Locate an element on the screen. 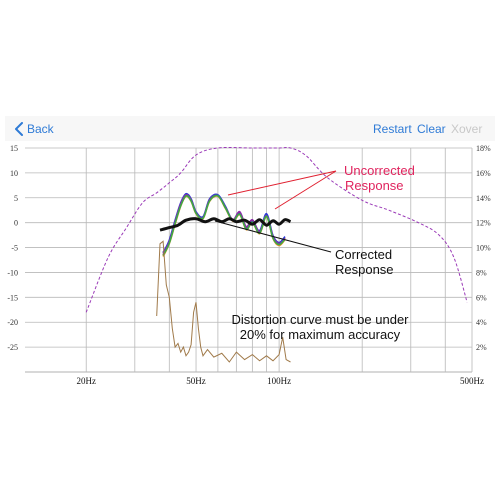  y-tick-right-label: 6% is located at coordinates (481, 297).